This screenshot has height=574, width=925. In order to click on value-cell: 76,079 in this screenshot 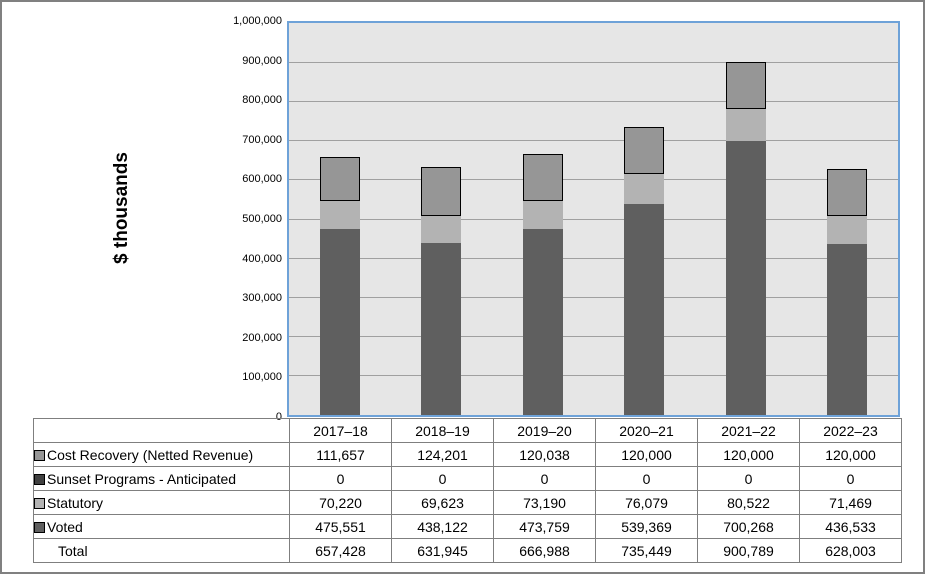, I will do `click(646, 502)`.